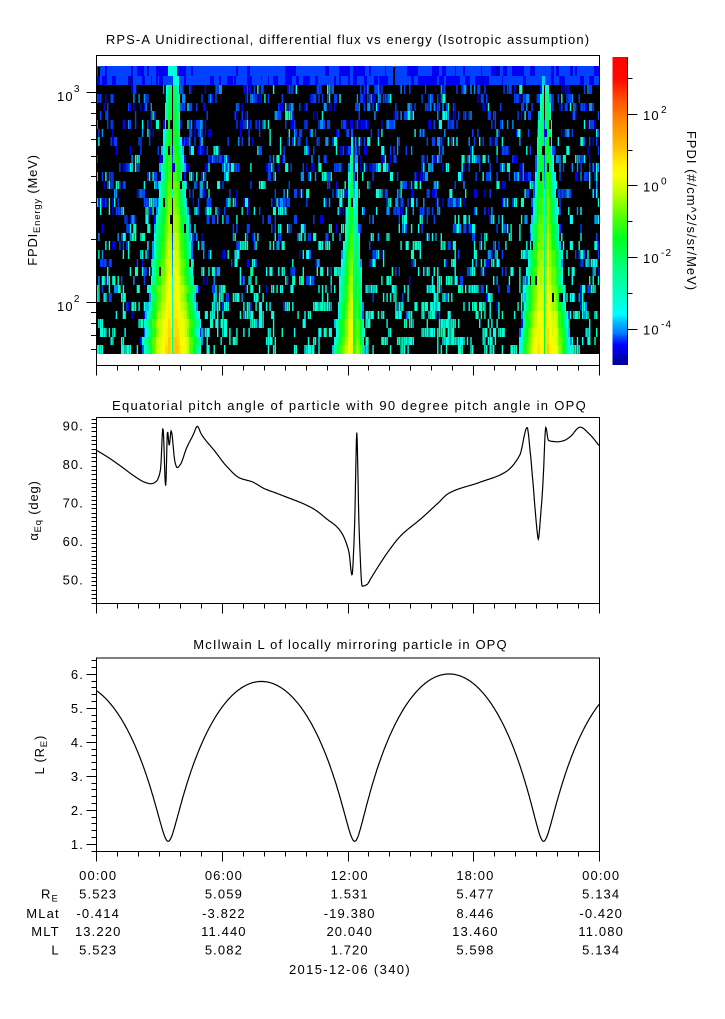 The width and height of the screenshot is (725, 1019). What do you see at coordinates (475, 931) in the screenshot?
I see `svg-text: 13.460` at bounding box center [475, 931].